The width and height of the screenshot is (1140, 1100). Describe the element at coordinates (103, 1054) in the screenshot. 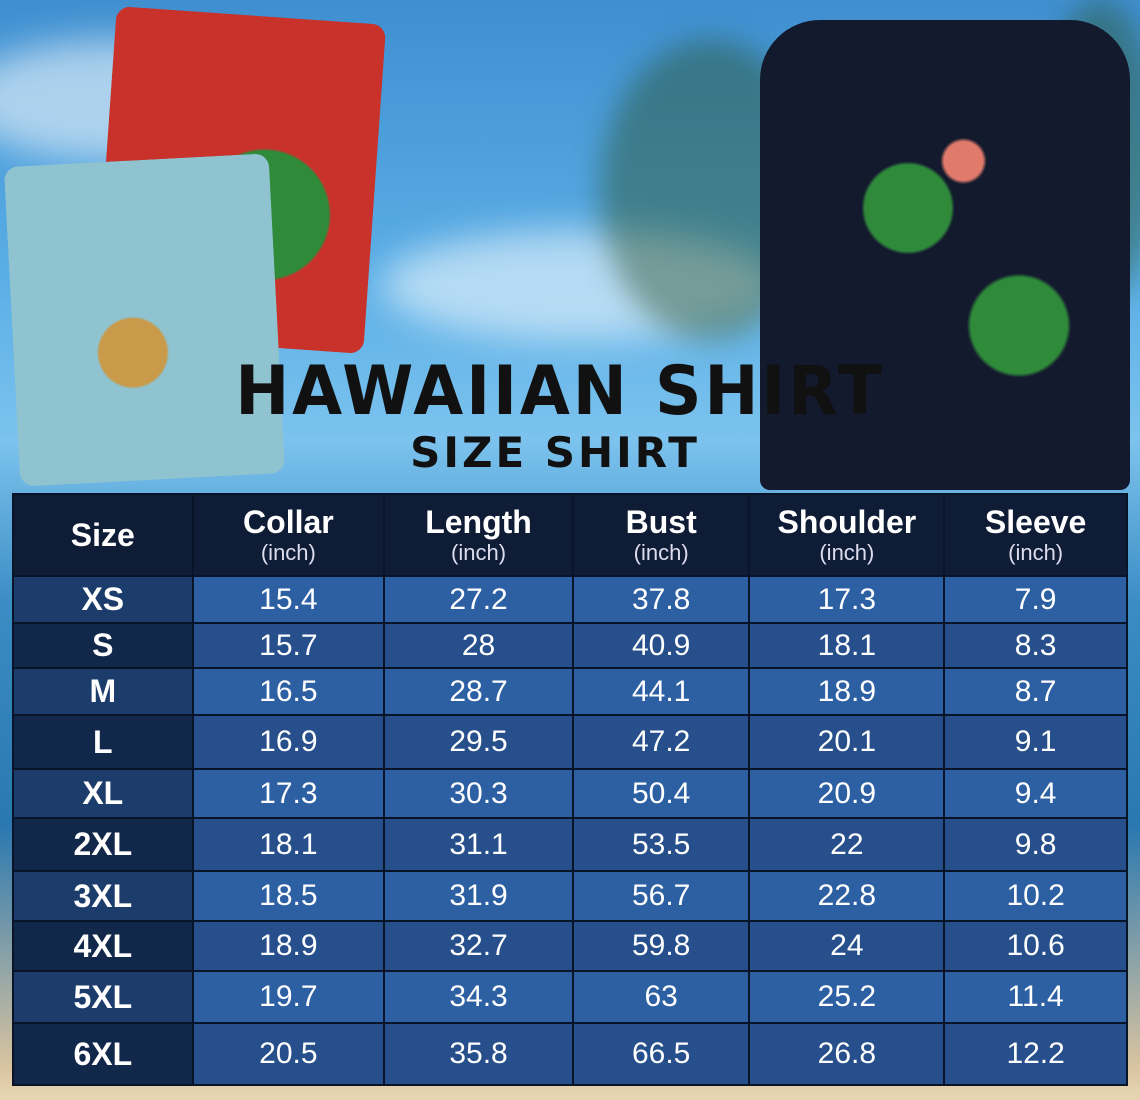

I see `size-cell: 6XL` at that location.